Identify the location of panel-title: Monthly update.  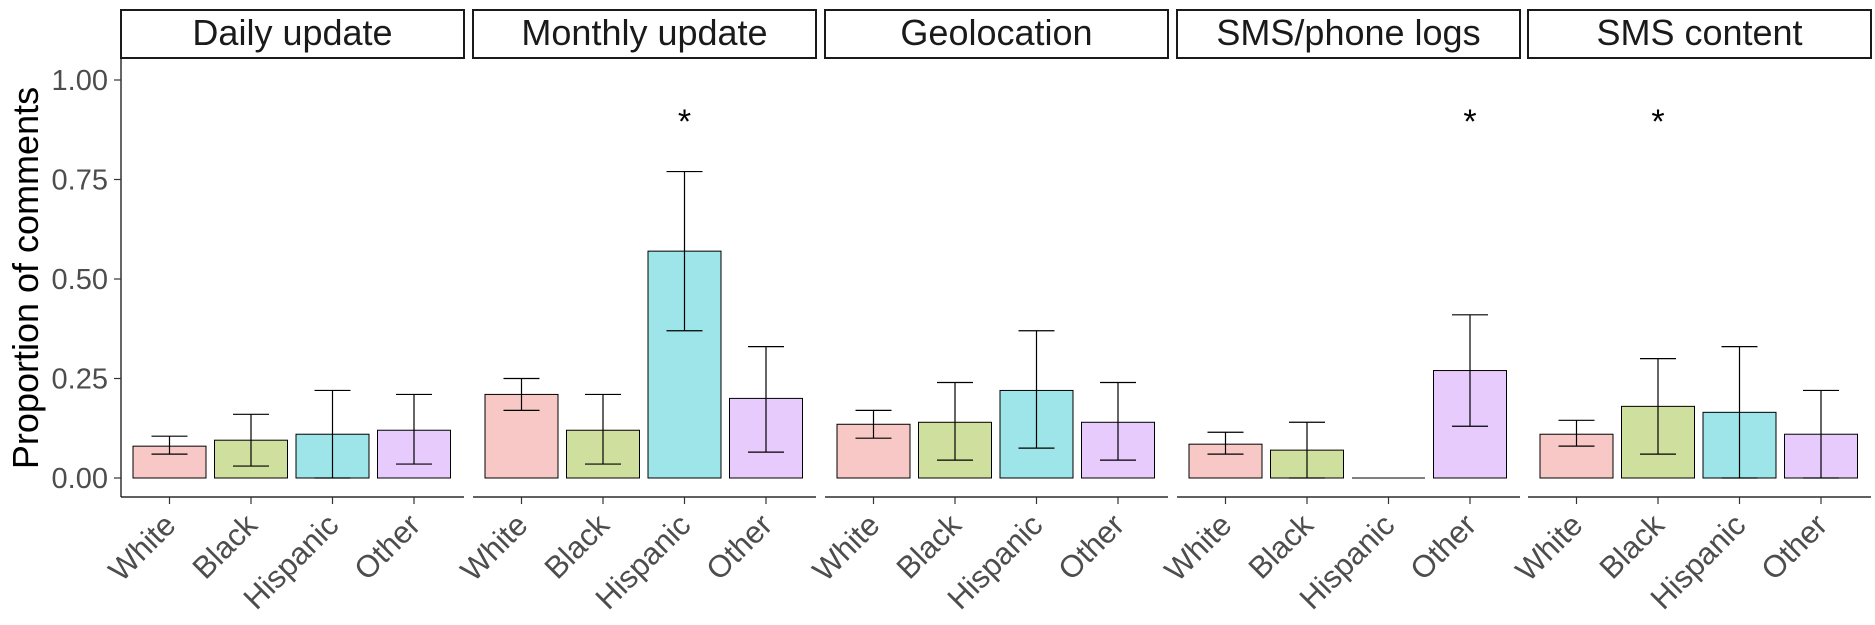
(644, 32).